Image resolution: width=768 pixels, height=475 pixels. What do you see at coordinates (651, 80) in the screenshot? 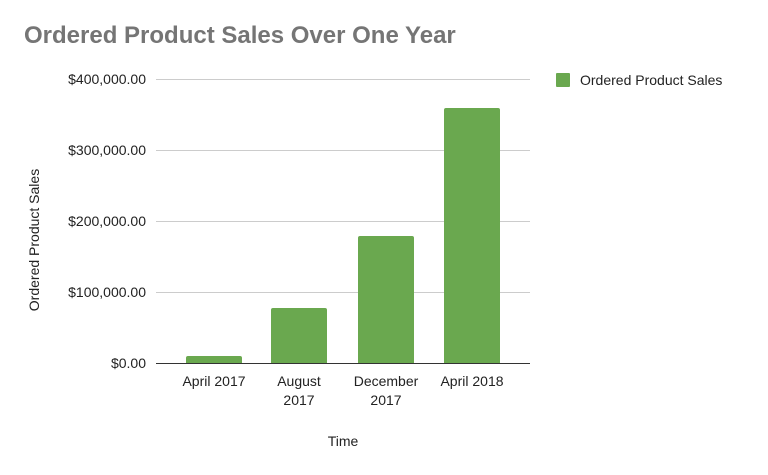
I see `legend-label: Ordered Product Sales` at bounding box center [651, 80].